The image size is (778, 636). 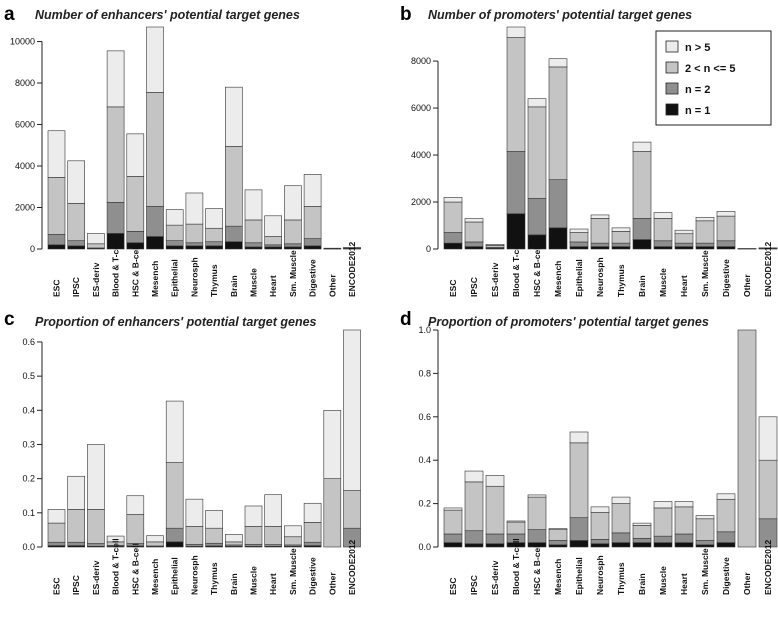 What do you see at coordinates (642, 535) in the screenshot?
I see `bar-d-brain` at bounding box center [642, 535].